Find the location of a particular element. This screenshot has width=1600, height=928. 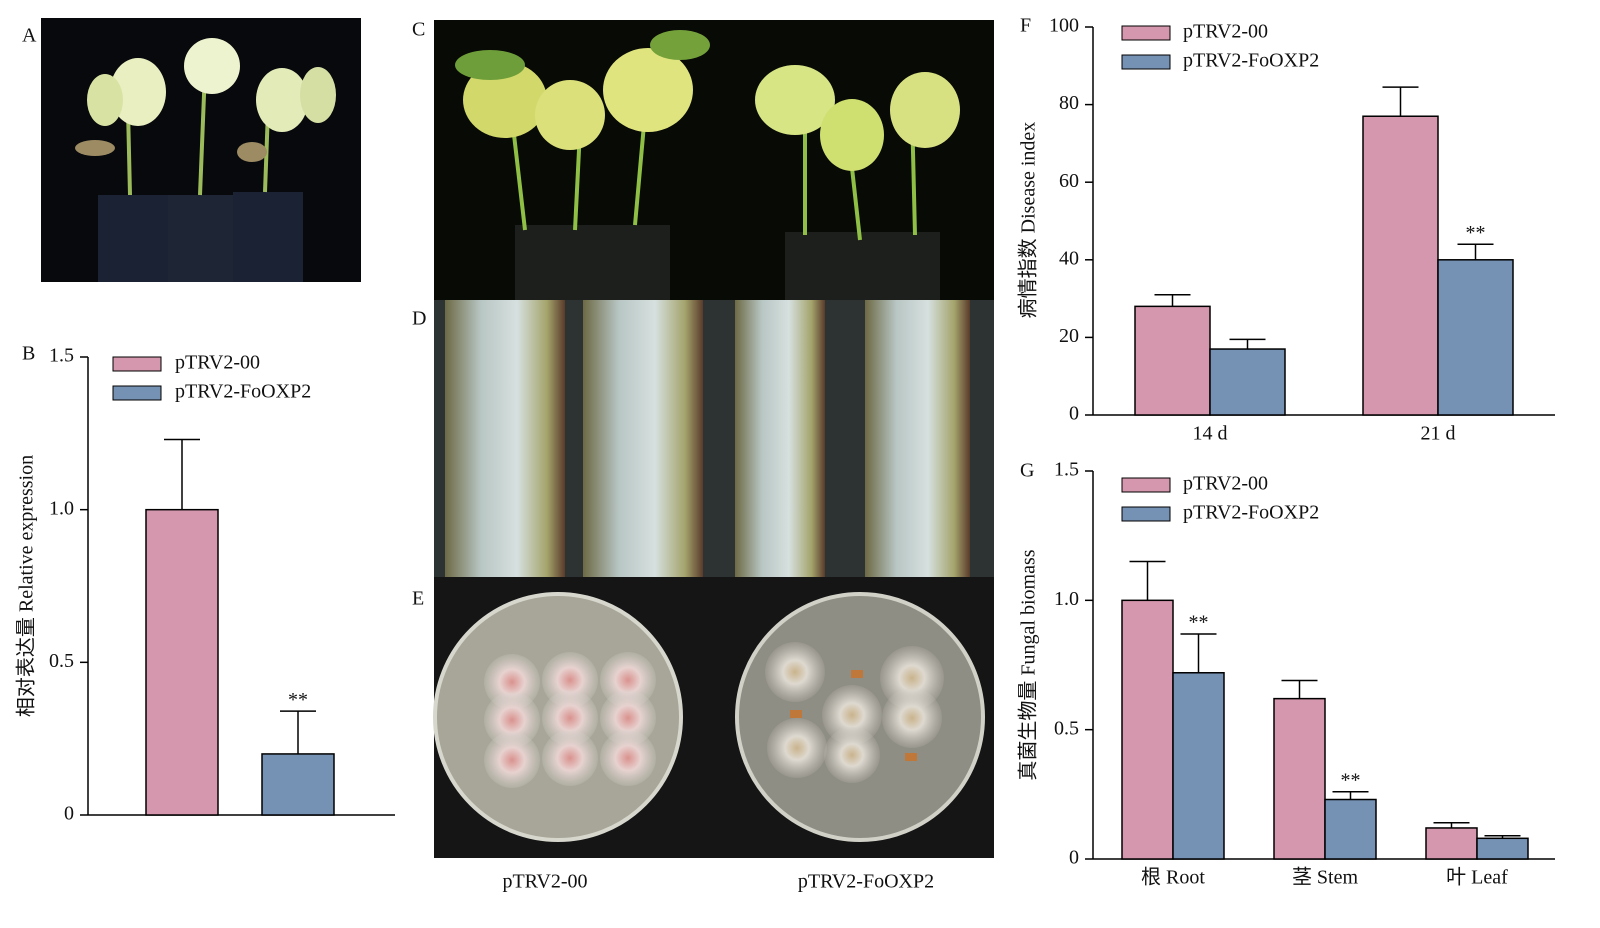

panel-label: D is located at coordinates (419, 319).